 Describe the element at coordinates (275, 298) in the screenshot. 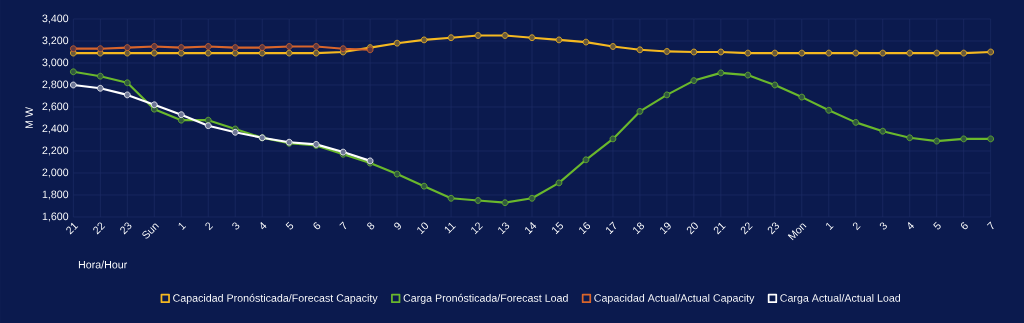

I see `legend-label: Capacidad Pronósticada/Forecast Capacity` at that location.